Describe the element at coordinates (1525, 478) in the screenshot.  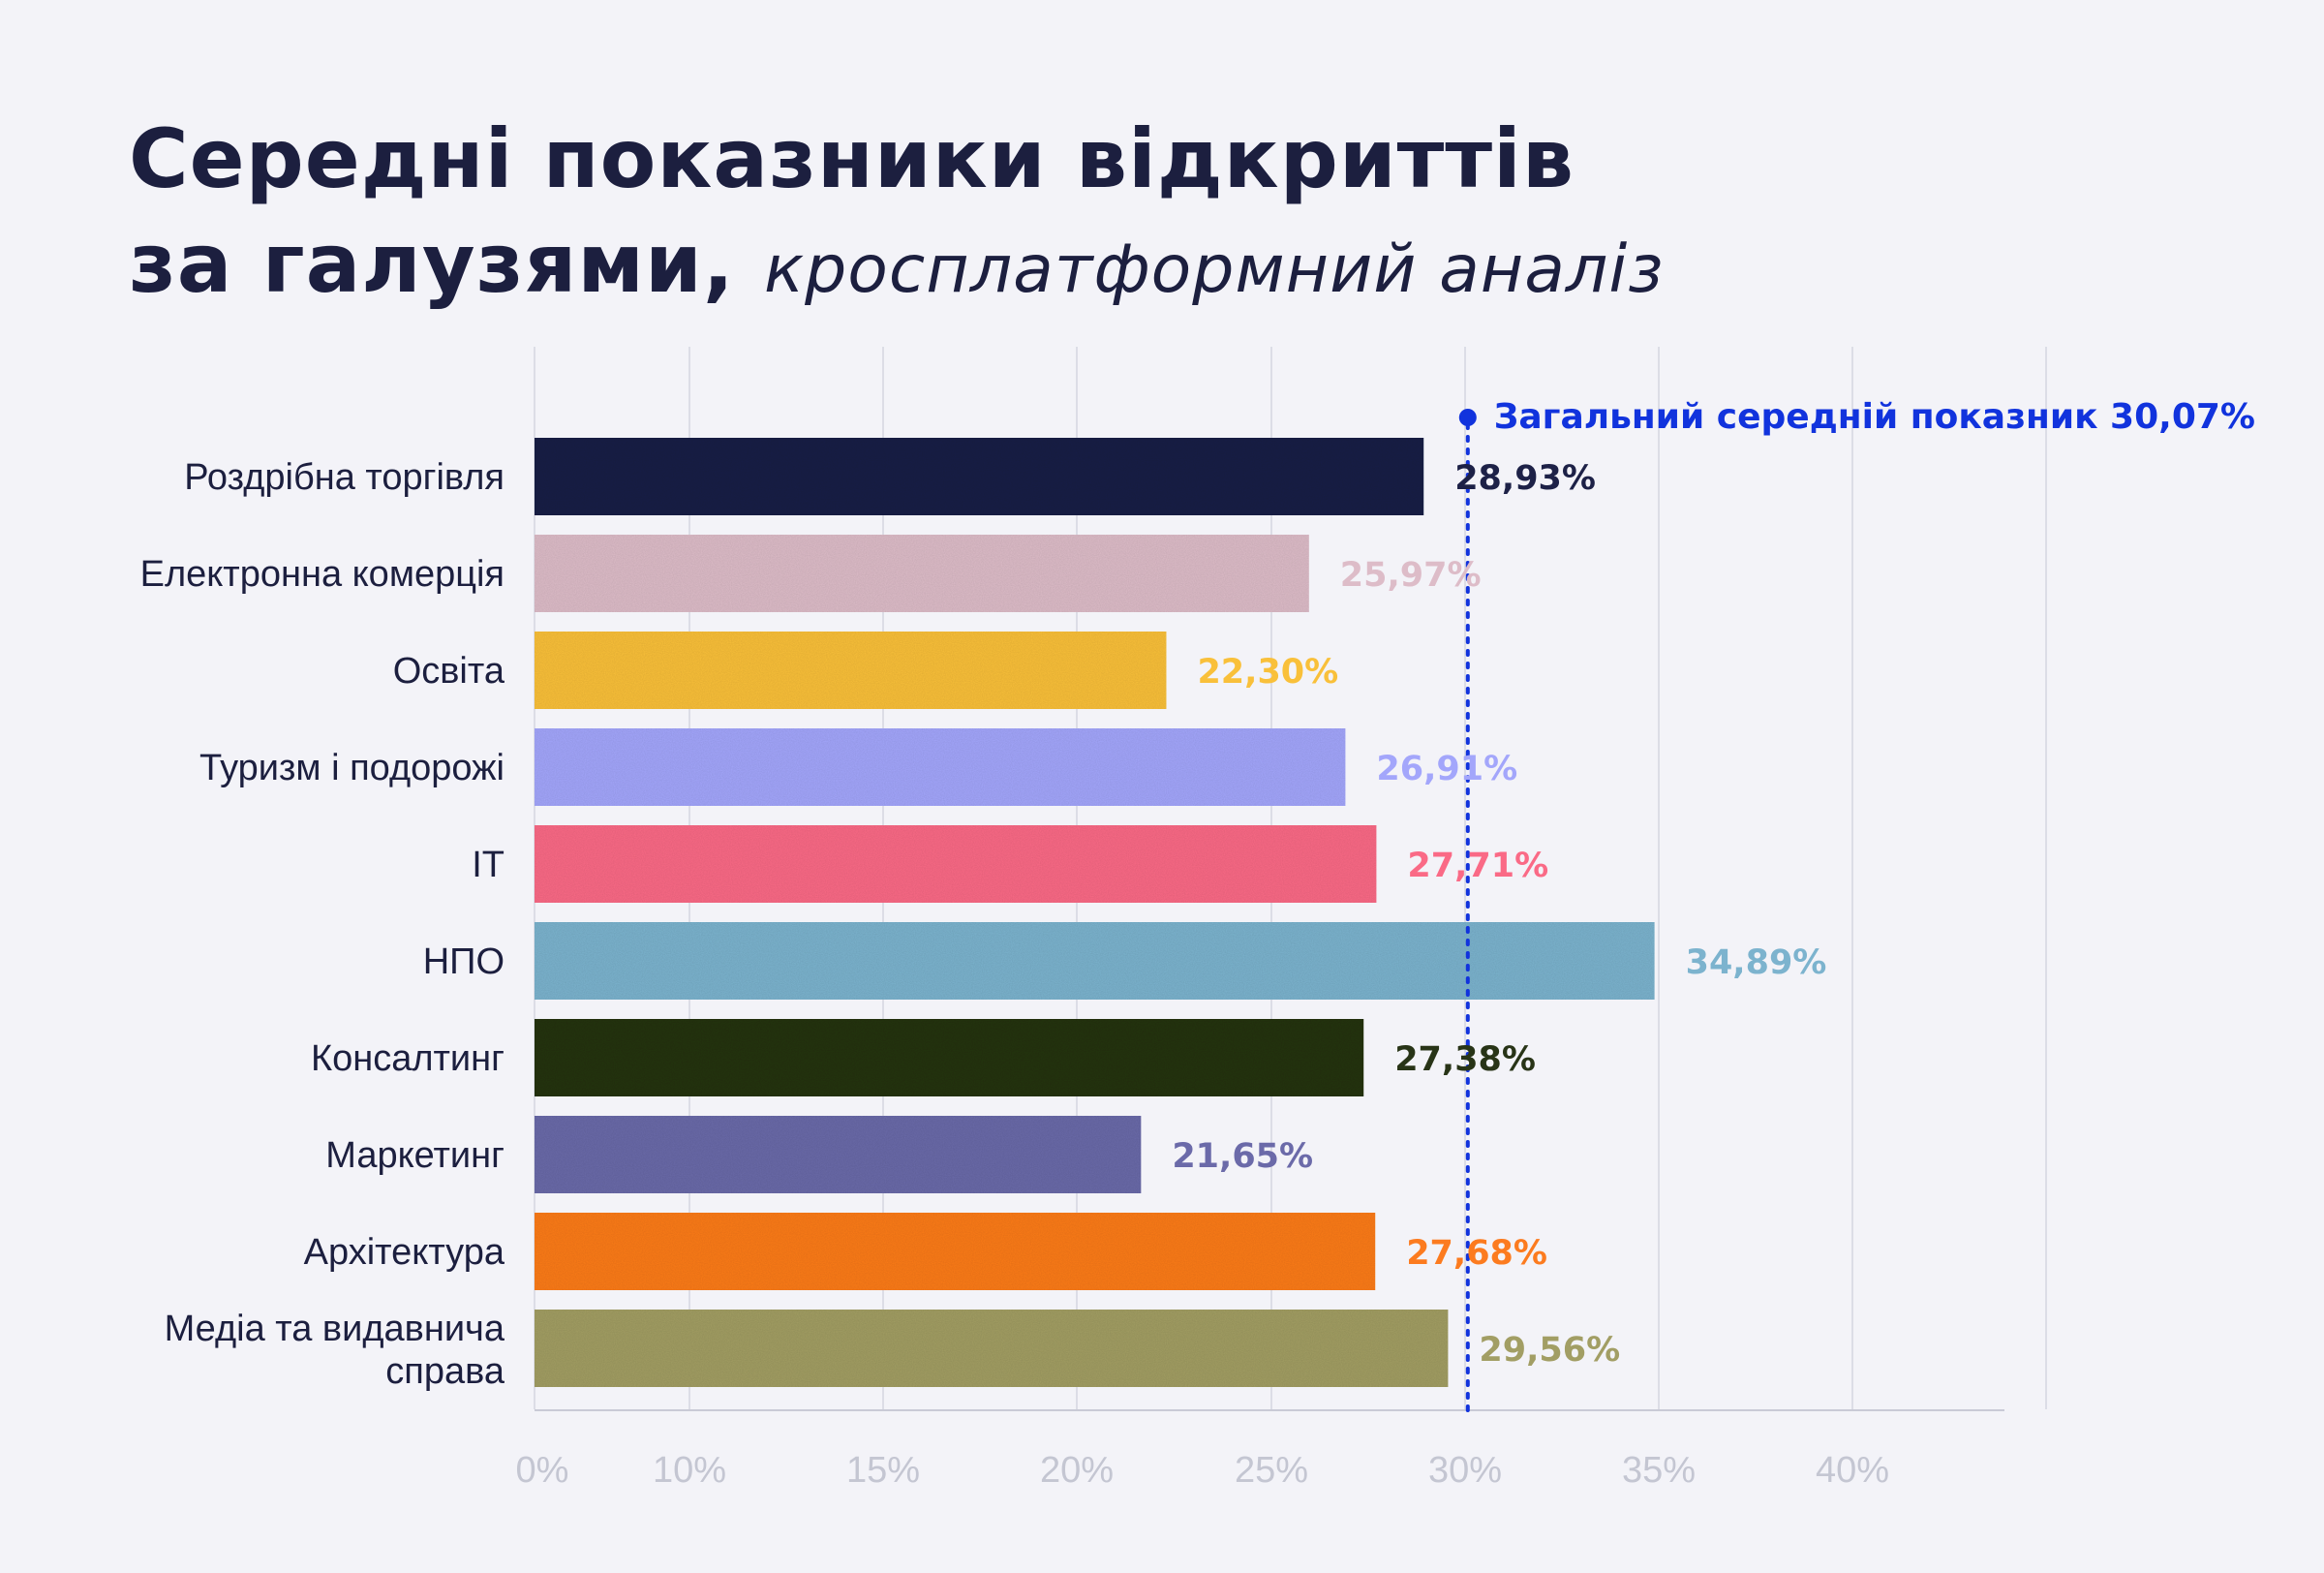
I see `data-label: 28,93%` at that location.